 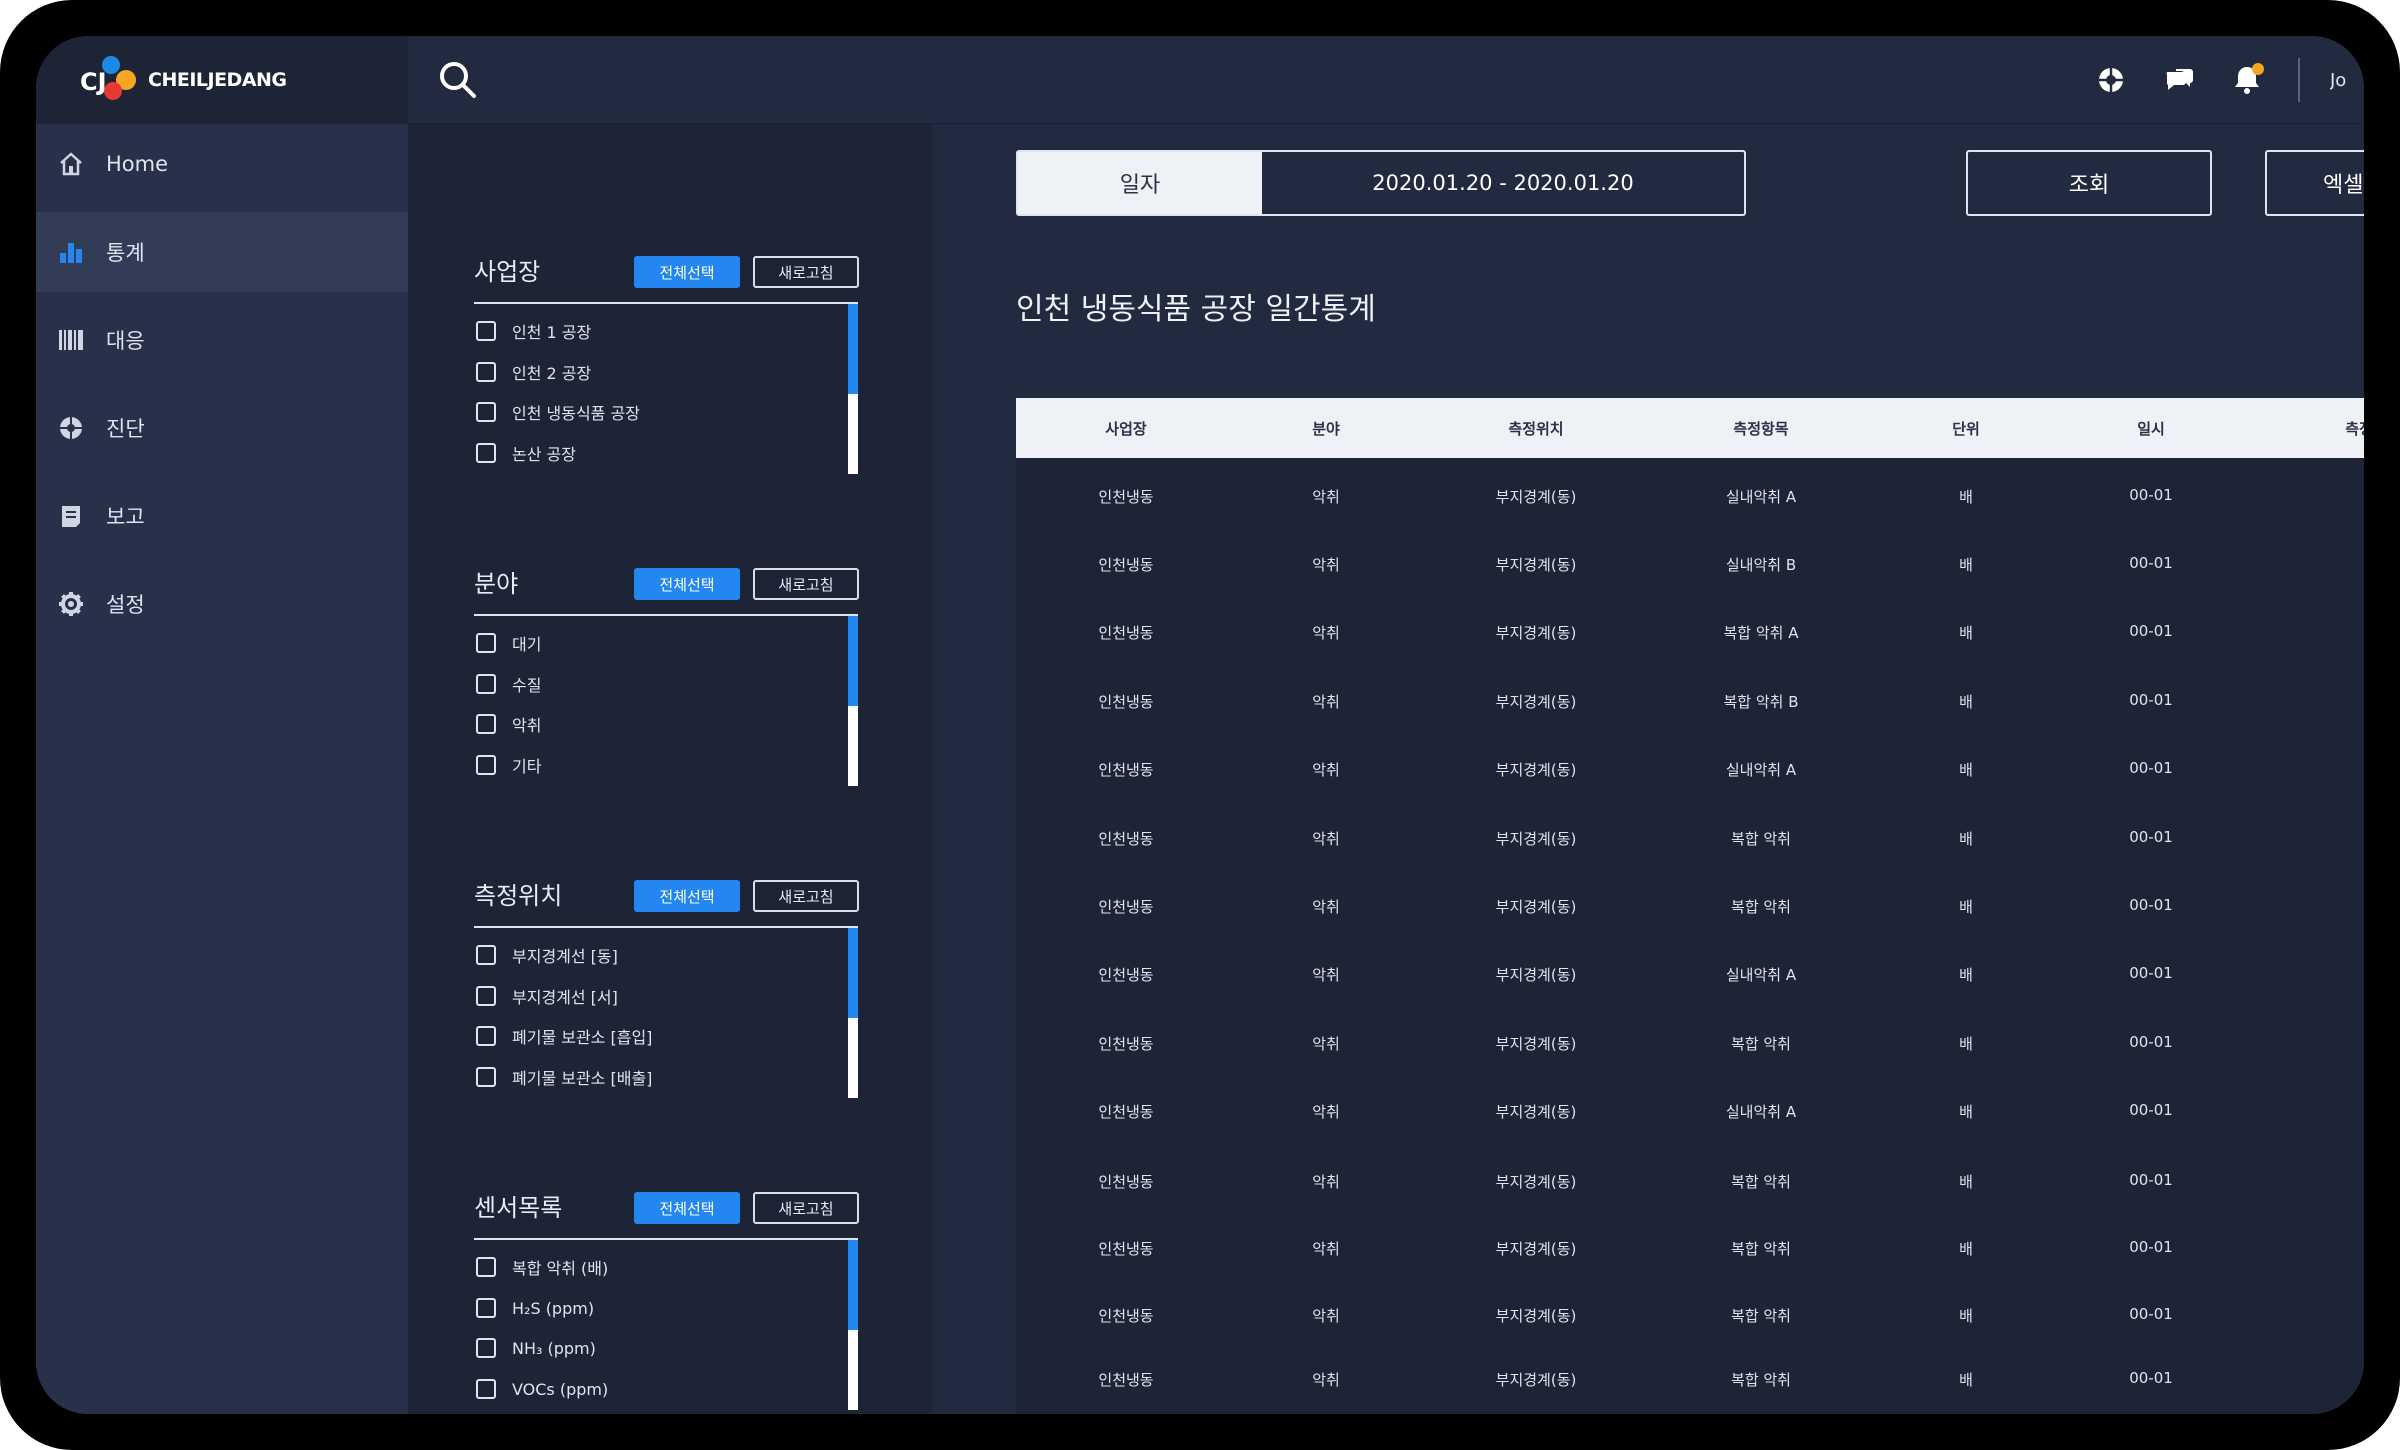 I want to click on sidebar: Home 통계 대응 진단 보고, so click(x=222, y=769).